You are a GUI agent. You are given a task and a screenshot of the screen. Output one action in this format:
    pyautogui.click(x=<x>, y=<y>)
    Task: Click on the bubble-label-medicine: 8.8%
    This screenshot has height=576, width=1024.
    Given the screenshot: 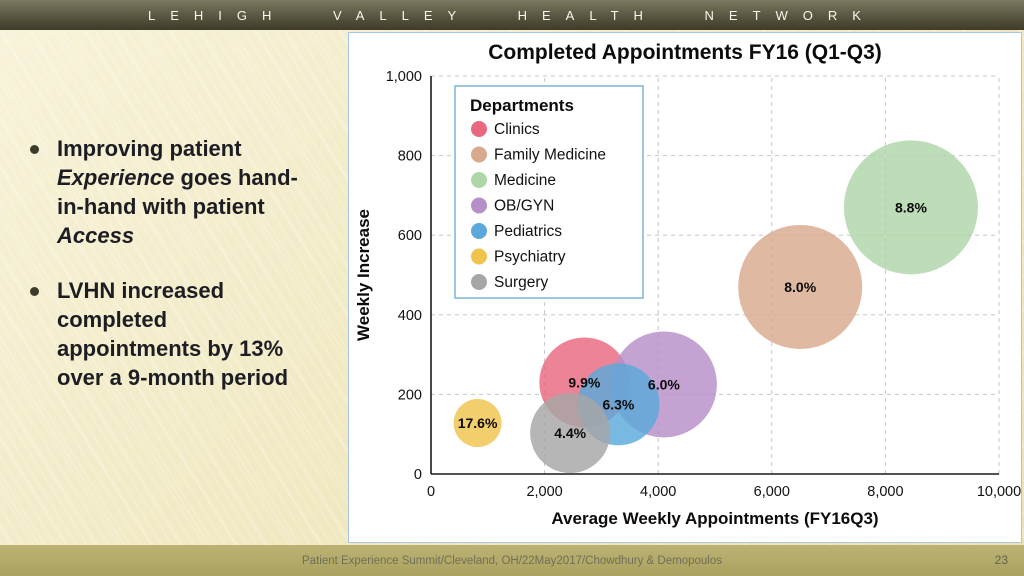 What is the action you would take?
    pyautogui.click(x=911, y=207)
    